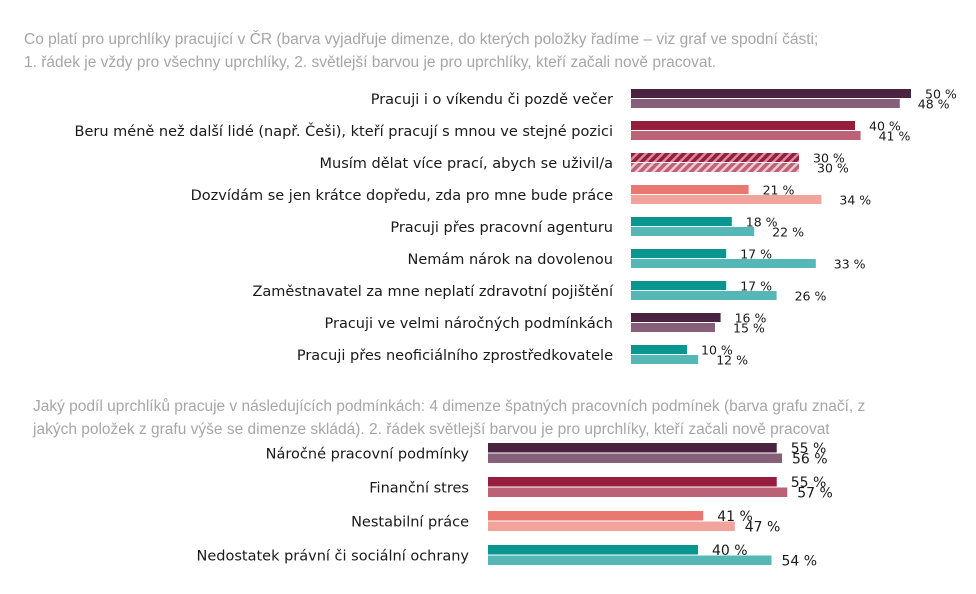  Describe the element at coordinates (788, 232) in the screenshot. I see `value-label: 22 %` at that location.